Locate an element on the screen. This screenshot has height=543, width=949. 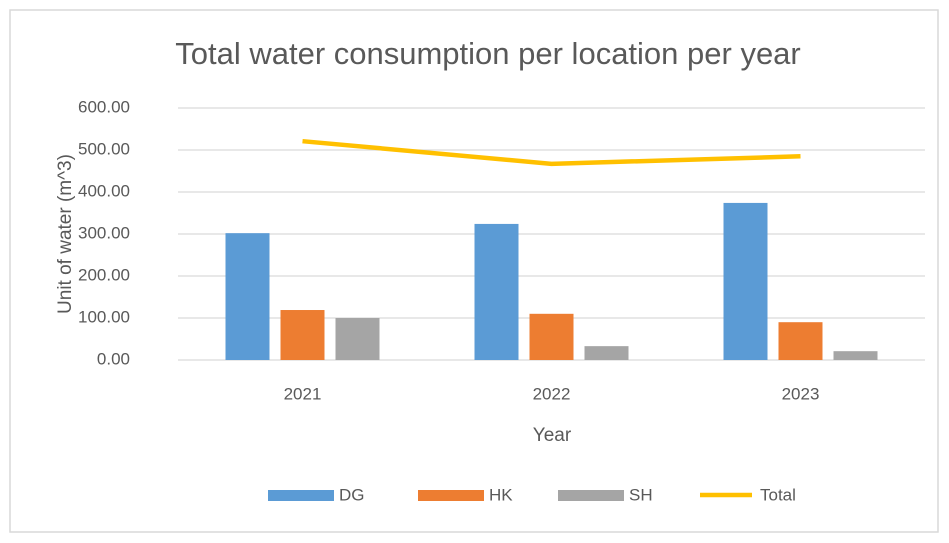
line is located at coordinates (551, 152).